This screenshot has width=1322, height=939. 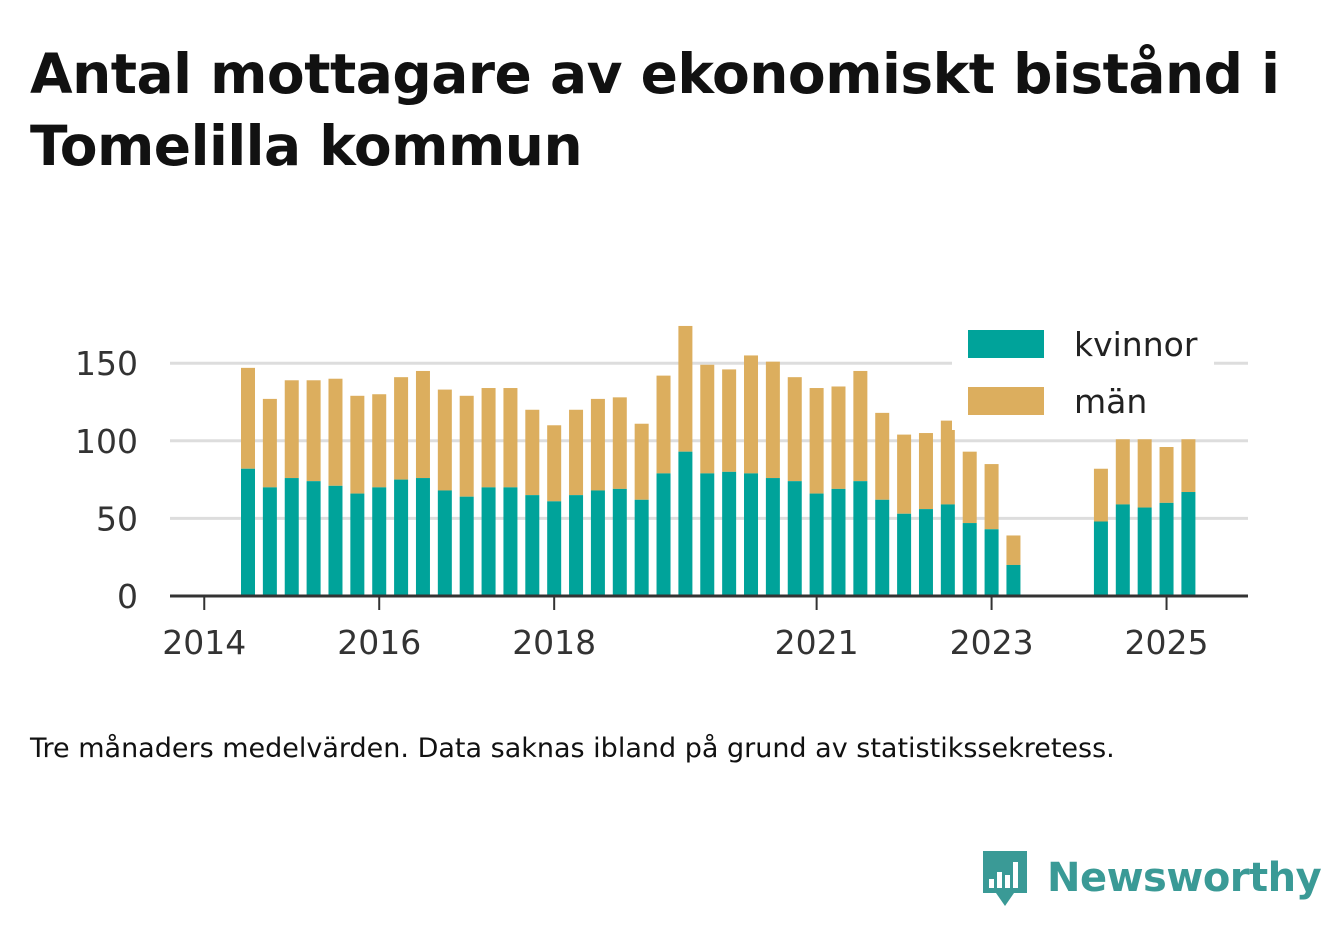 I want to click on legend: kvinnor män, so click(x=1083, y=374).